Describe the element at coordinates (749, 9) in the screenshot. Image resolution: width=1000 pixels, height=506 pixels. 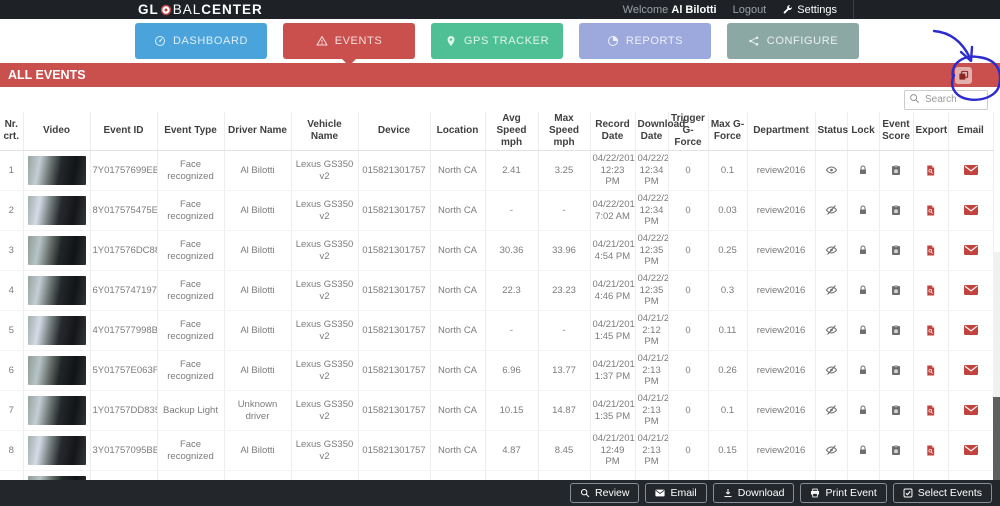
I see `logout-link: Logout` at that location.